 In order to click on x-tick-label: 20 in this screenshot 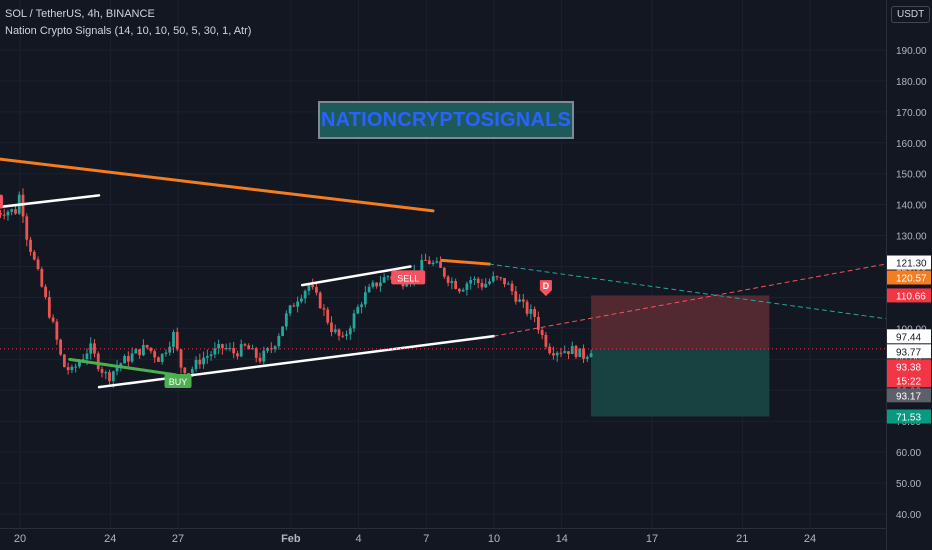, I will do `click(20, 539)`.